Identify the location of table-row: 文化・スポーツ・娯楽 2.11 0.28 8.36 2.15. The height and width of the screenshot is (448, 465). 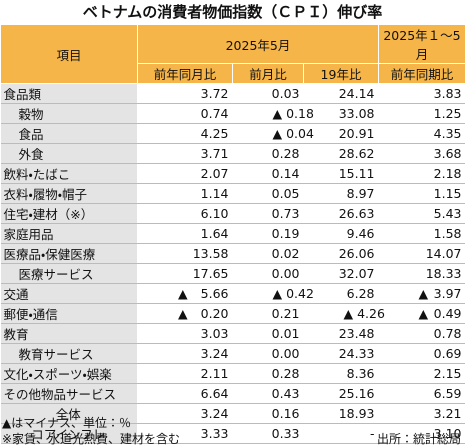
(232, 373).